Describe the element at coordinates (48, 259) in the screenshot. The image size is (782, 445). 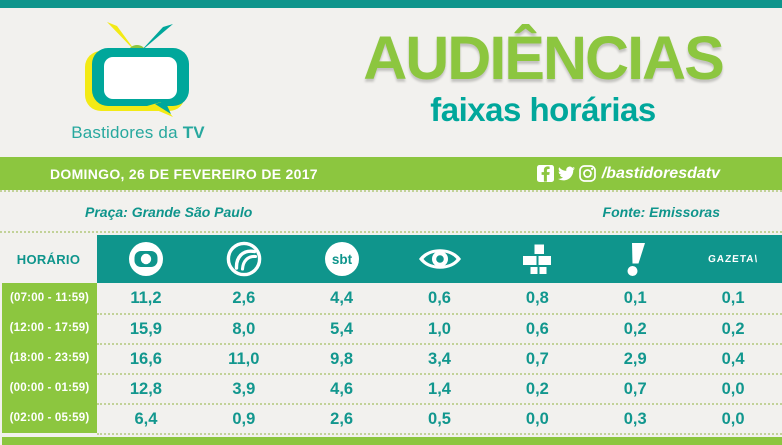
I see `horario-header: HORÁRIO` at that location.